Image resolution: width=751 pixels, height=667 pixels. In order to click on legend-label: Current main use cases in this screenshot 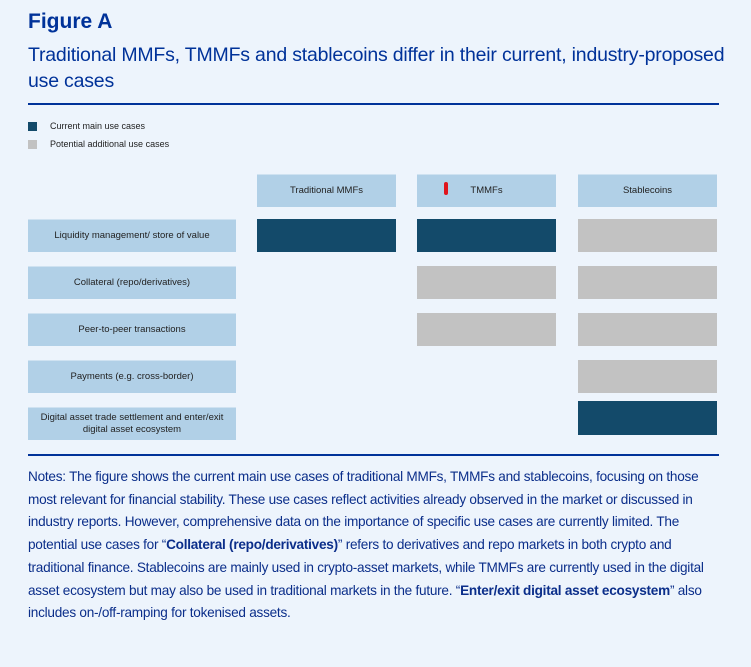, I will do `click(98, 126)`.